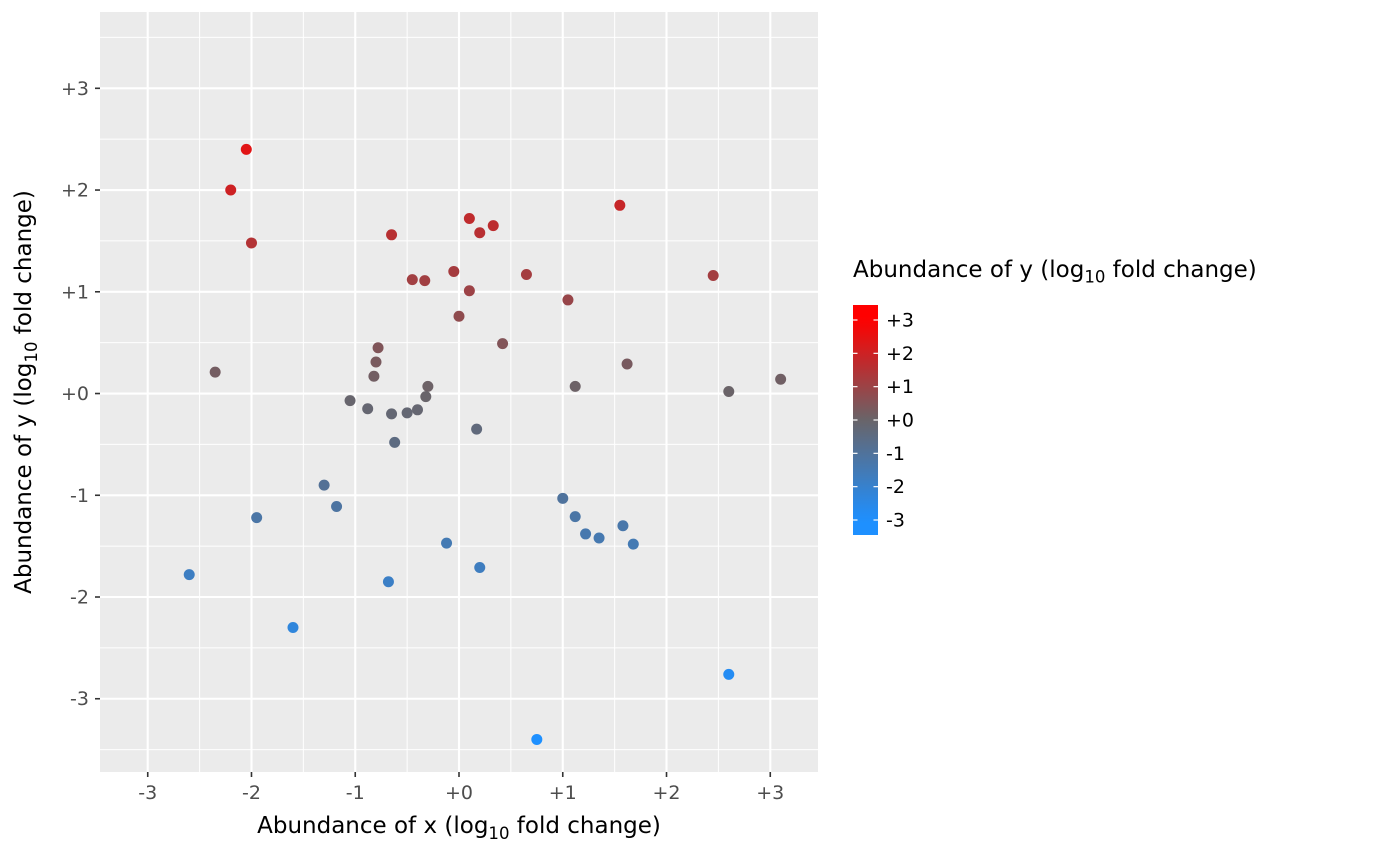 This screenshot has height=866, width=1400. Describe the element at coordinates (563, 793) in the screenshot. I see `x-tick-label: +1` at that location.